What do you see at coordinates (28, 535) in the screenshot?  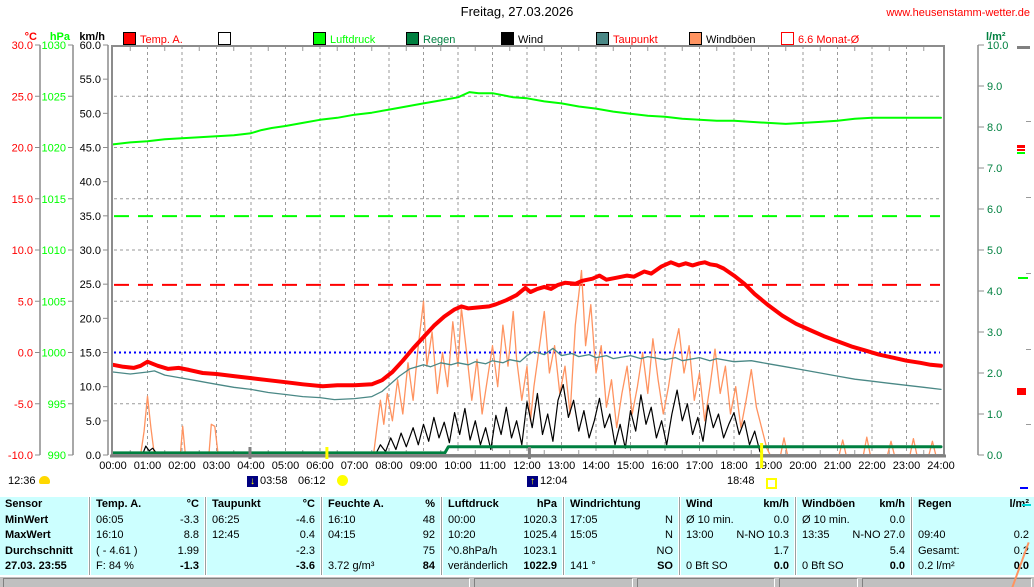 I see `cell-label: MaxWert` at bounding box center [28, 535].